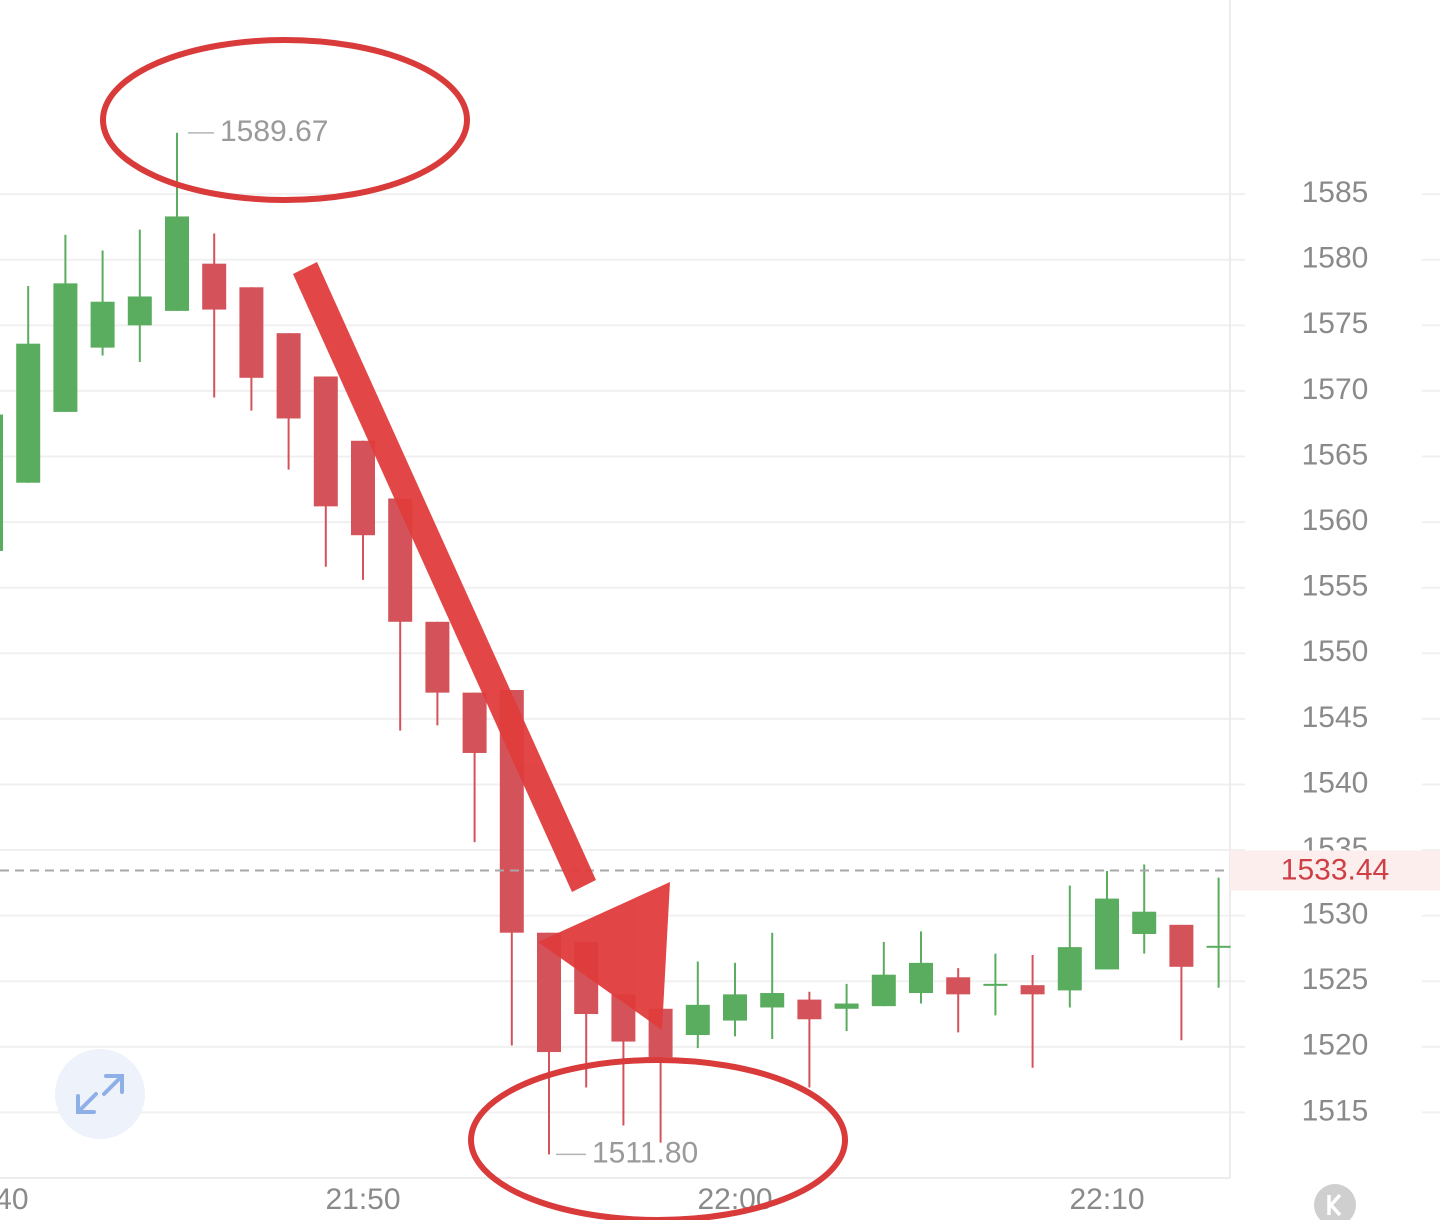 The height and width of the screenshot is (1220, 1440). I want to click on y-tick-label: 1515, so click(1335, 1110).